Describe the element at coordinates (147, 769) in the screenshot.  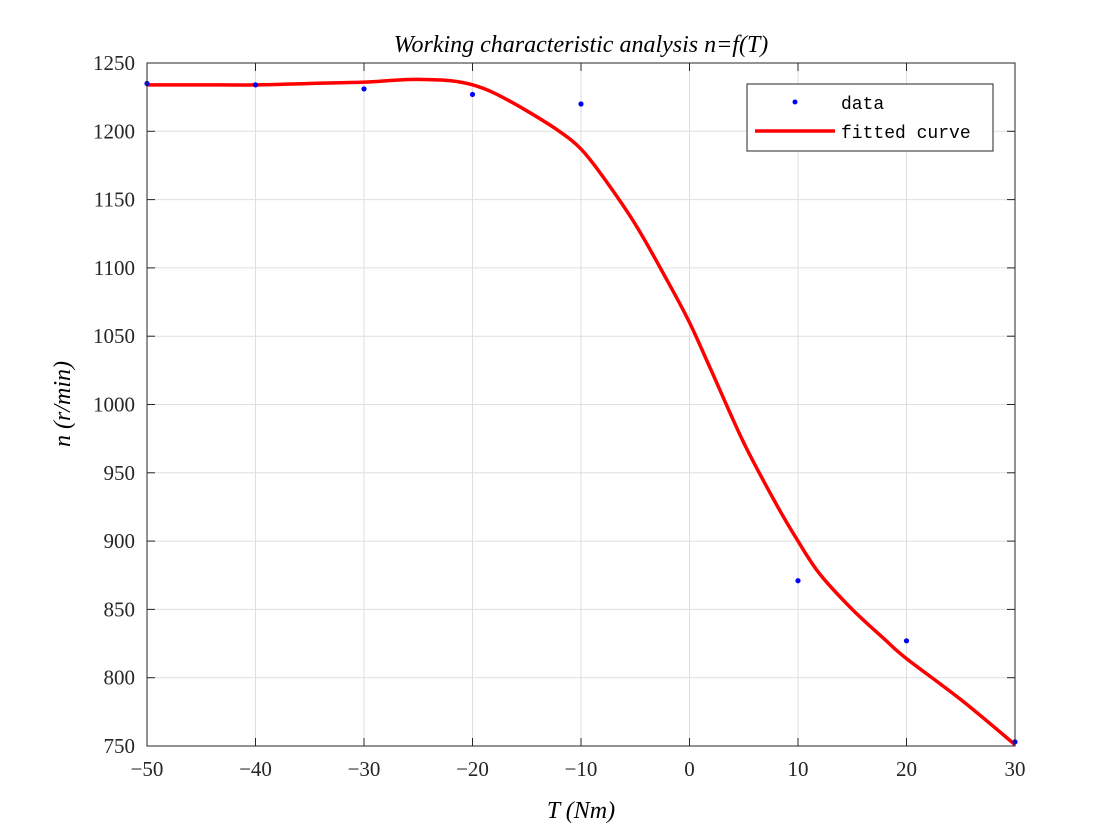
I see `x-tick-label: −50` at that location.